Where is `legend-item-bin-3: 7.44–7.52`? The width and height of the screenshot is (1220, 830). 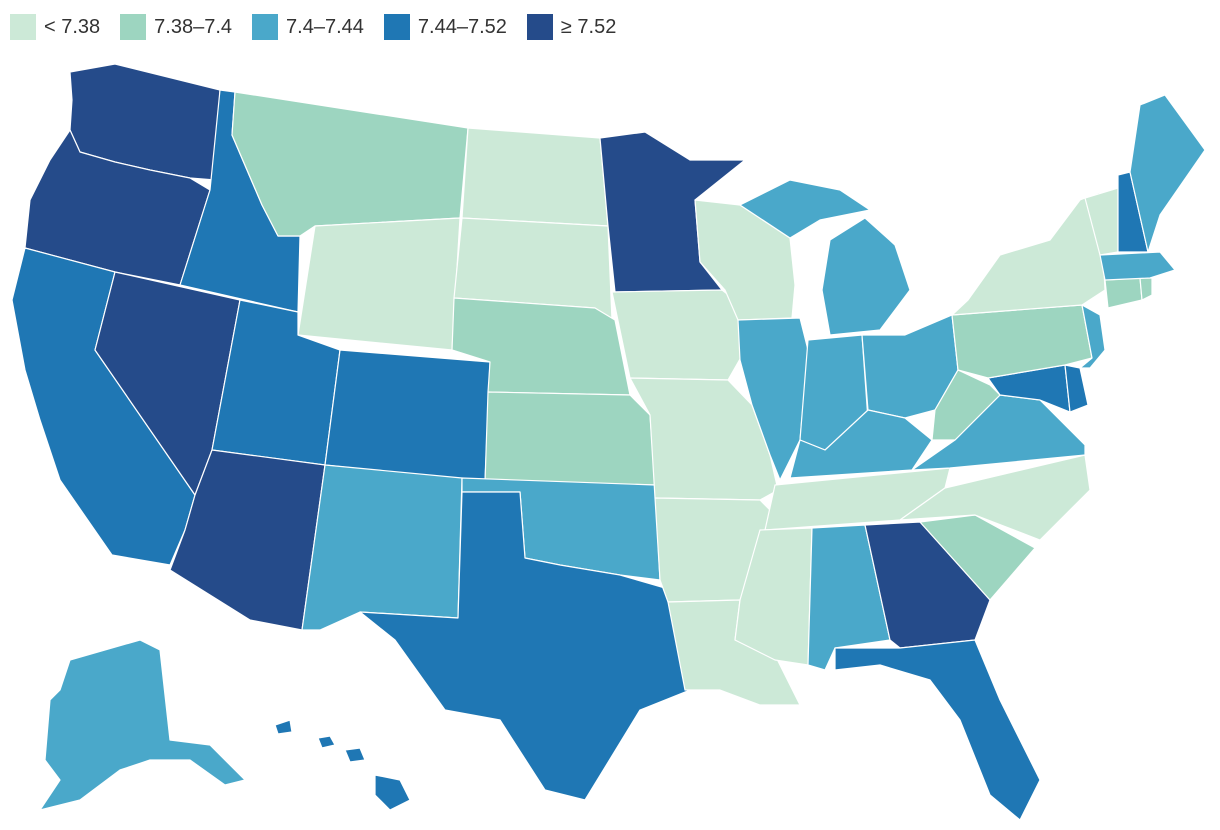
legend-item-bin-3: 7.44–7.52 is located at coordinates (445, 27).